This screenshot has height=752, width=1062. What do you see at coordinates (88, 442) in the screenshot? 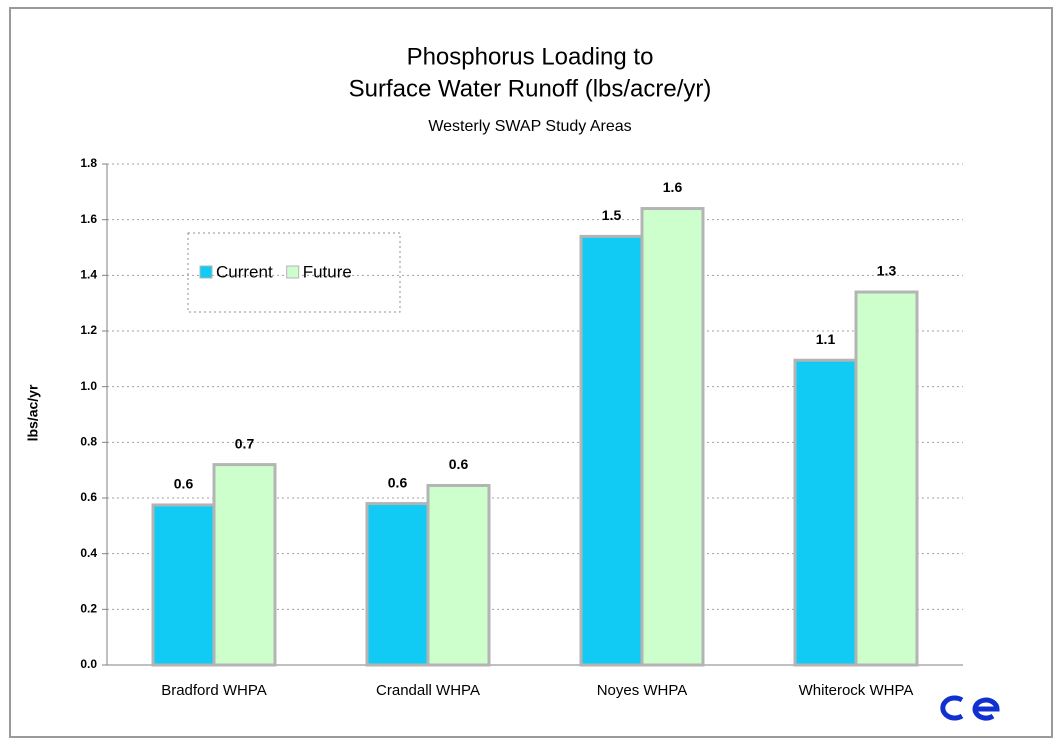
I see `y-tick-label: 0.8` at bounding box center [88, 442].